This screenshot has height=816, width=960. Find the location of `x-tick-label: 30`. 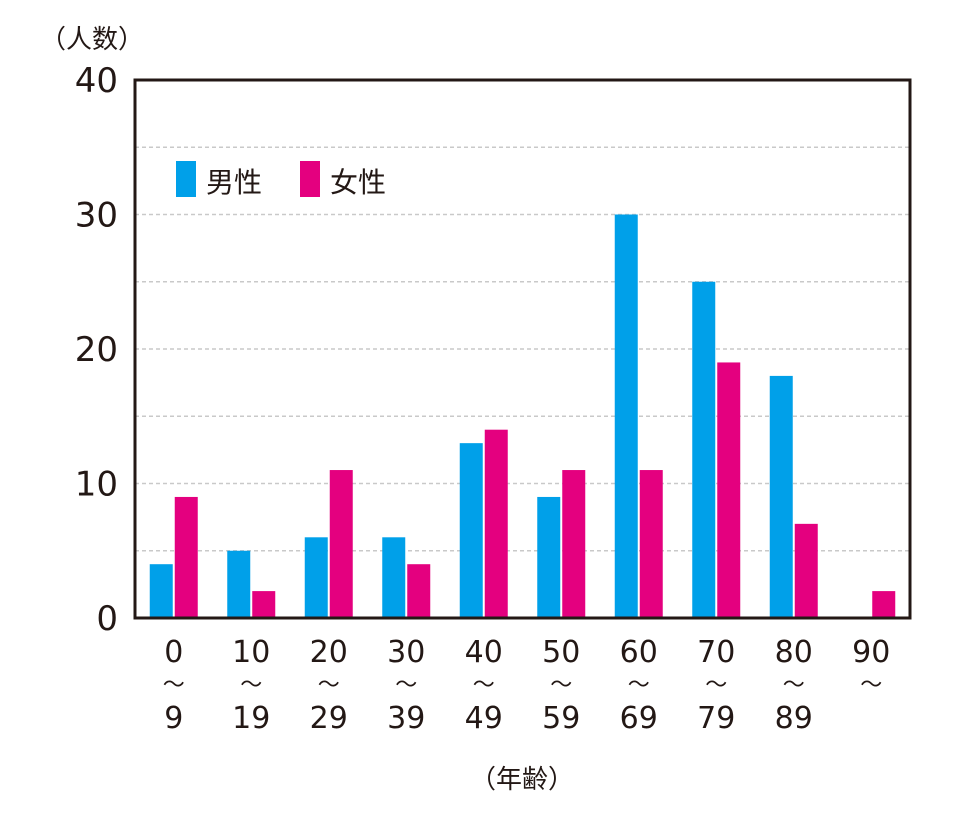

x-tick-label: 30 is located at coordinates (406, 652).